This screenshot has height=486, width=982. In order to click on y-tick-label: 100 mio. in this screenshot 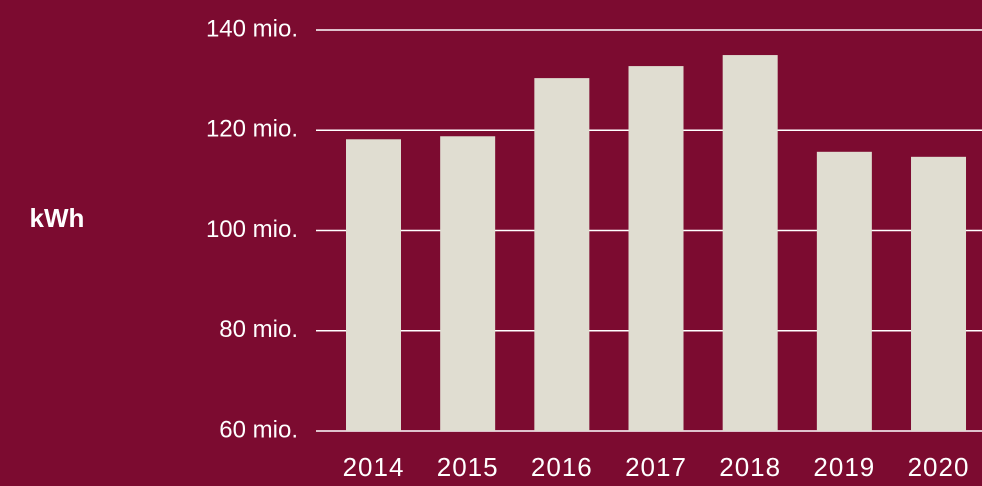, I will do `click(252, 229)`.